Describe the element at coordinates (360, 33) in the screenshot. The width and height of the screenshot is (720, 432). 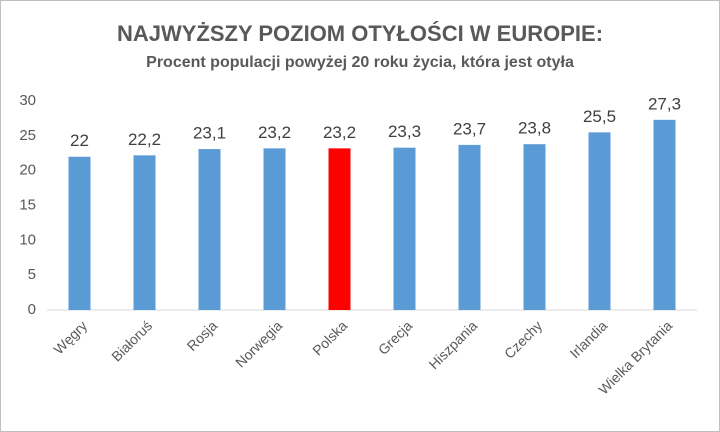
I see `chart-title: NAJWYŻSZY POZIOM OTYŁOŚCI W EUROPIE:` at that location.